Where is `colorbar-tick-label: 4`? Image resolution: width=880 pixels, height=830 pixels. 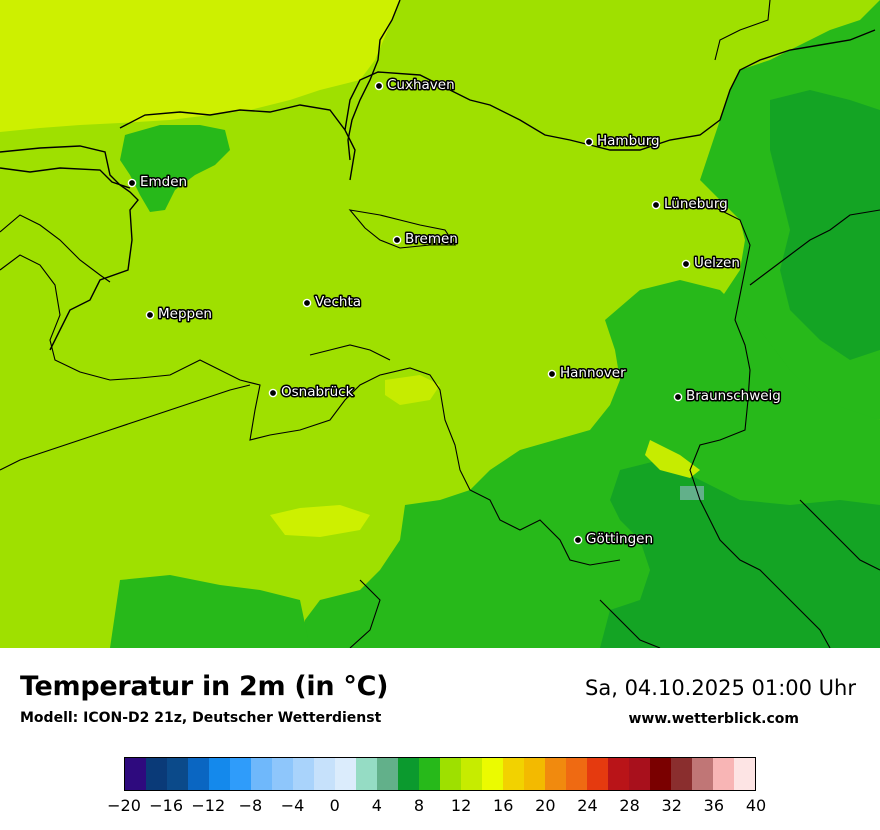 colorbar-tick-label: 4 is located at coordinates (376, 805).